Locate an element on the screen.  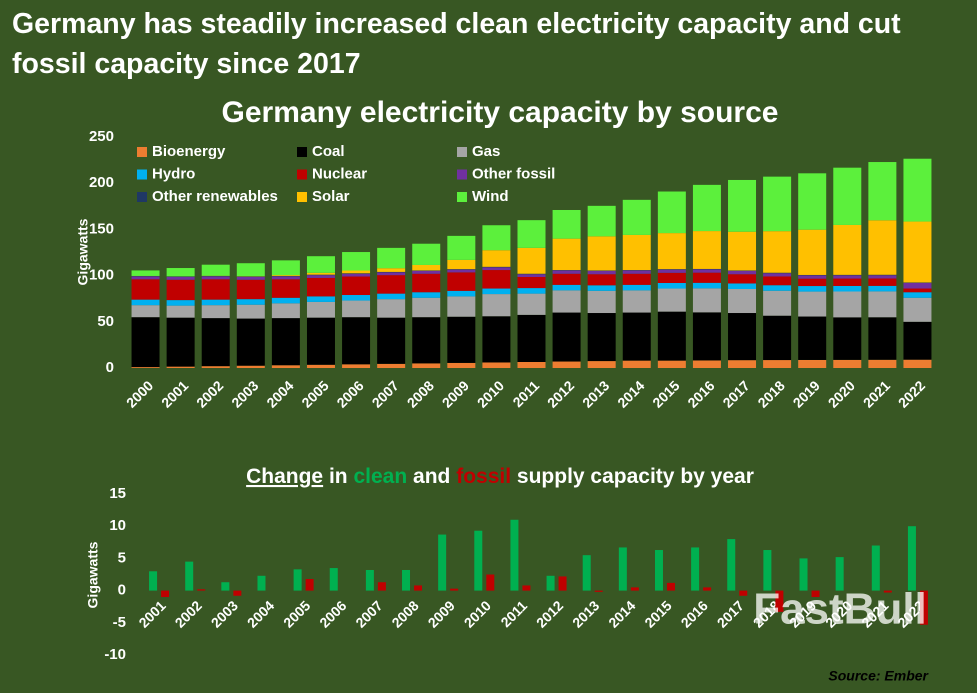
y-axis-title: Gigawatts is located at coordinates (83, 251).